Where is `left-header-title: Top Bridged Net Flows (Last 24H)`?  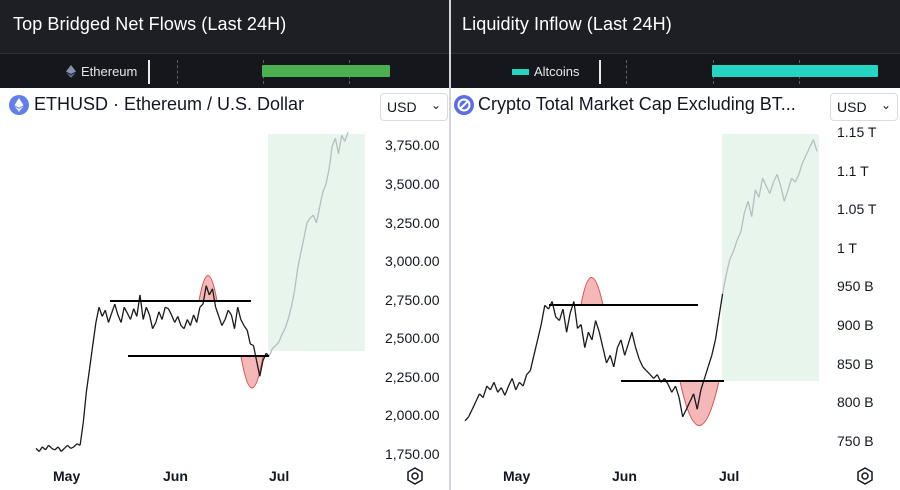 left-header-title: Top Bridged Net Flows (Last 24H) is located at coordinates (150, 24).